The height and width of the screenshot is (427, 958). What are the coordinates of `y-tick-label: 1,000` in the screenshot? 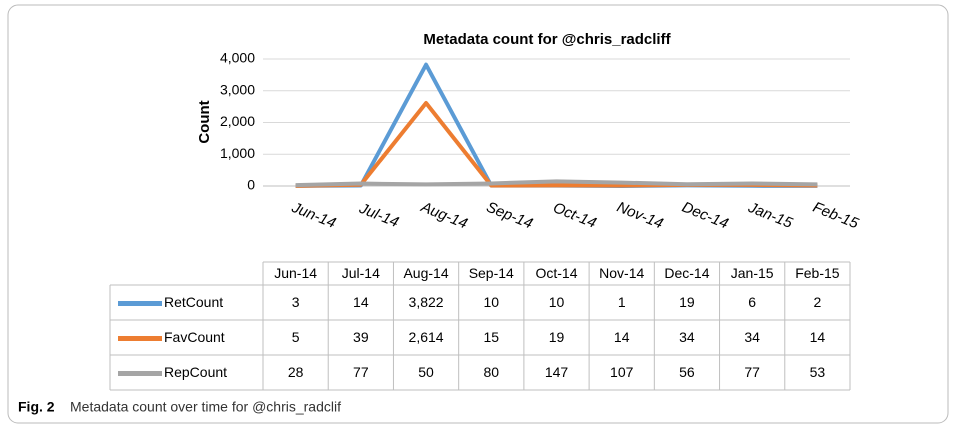 It's located at (237, 153).